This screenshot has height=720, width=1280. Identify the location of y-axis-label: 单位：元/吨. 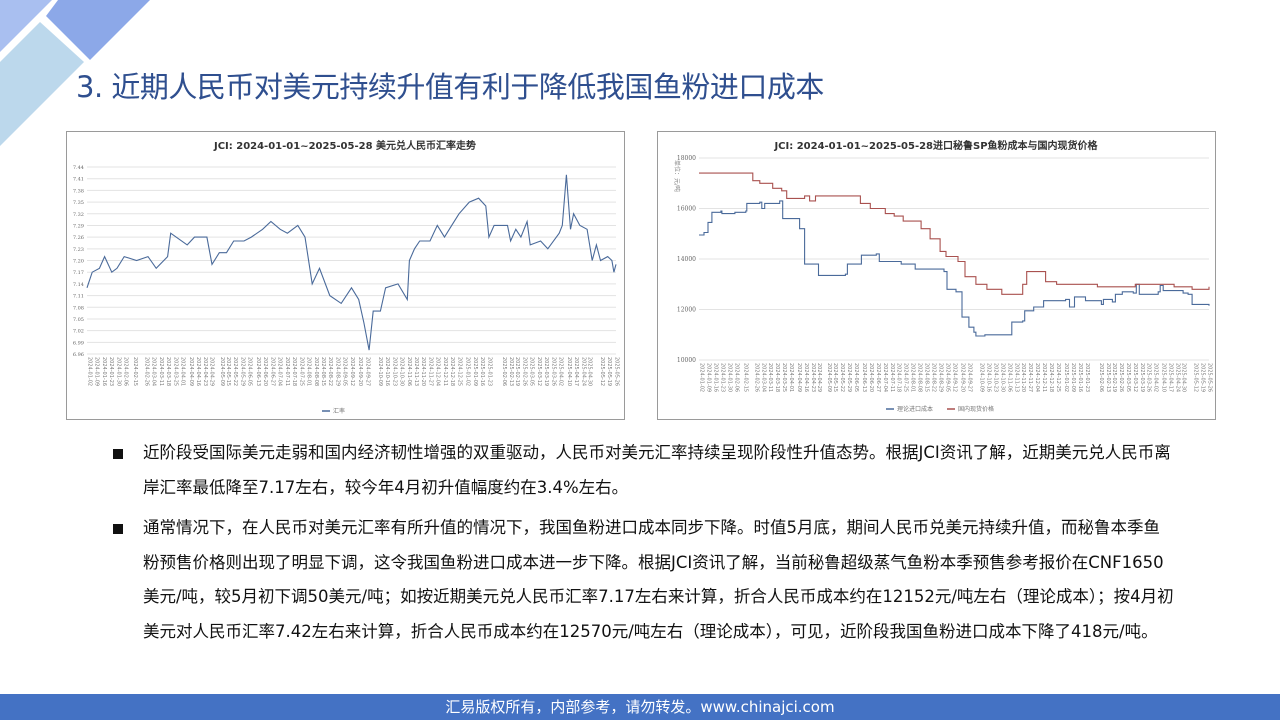
(677, 176).